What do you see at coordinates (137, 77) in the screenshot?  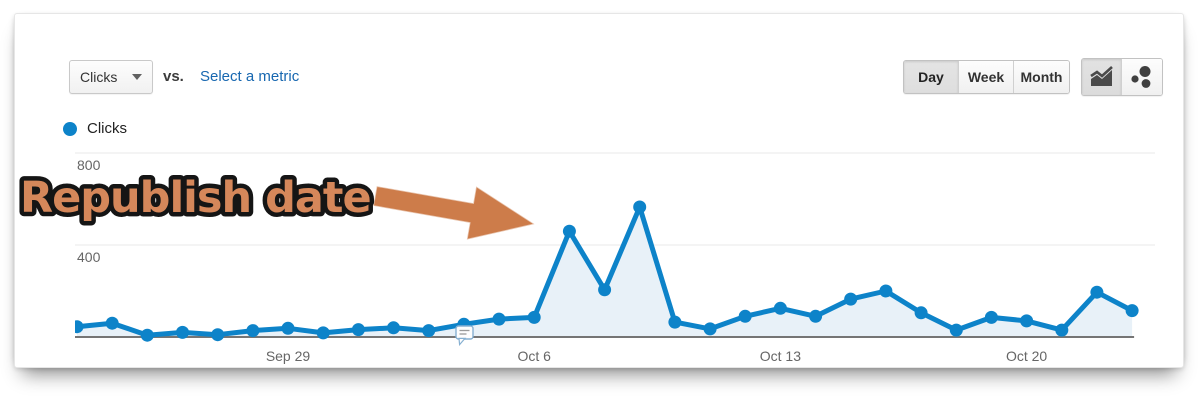 I see `caret-down-icon` at bounding box center [137, 77].